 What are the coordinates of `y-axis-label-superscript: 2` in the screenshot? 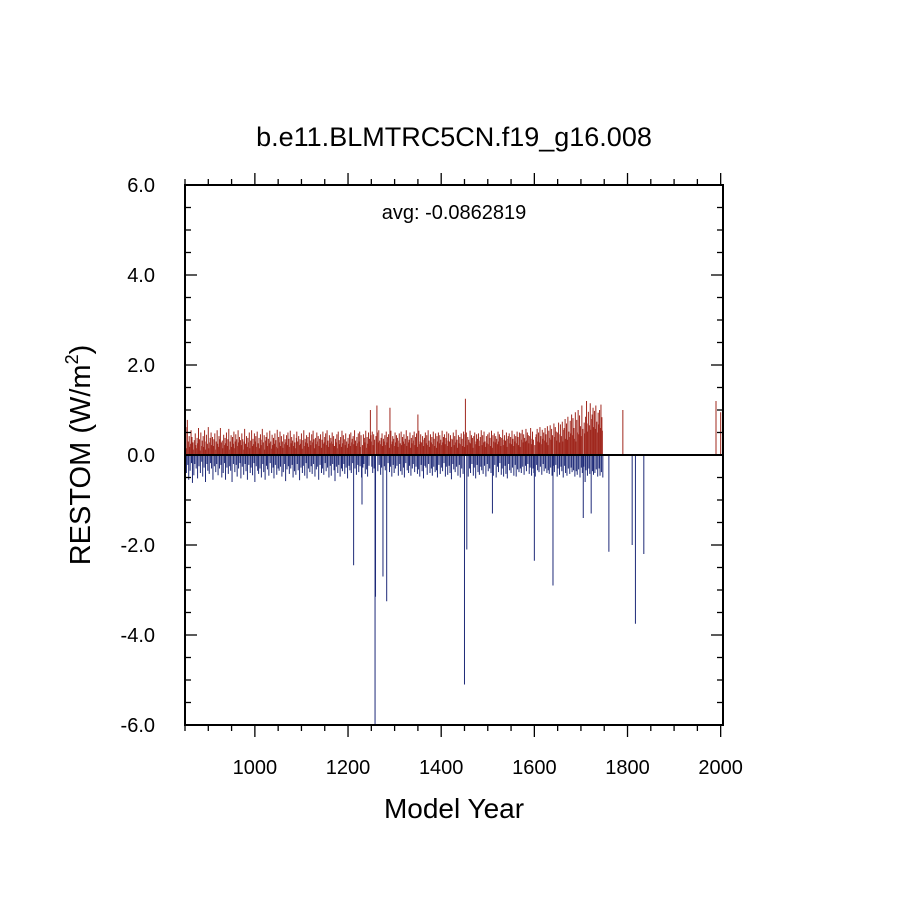 It's located at (72, 359).